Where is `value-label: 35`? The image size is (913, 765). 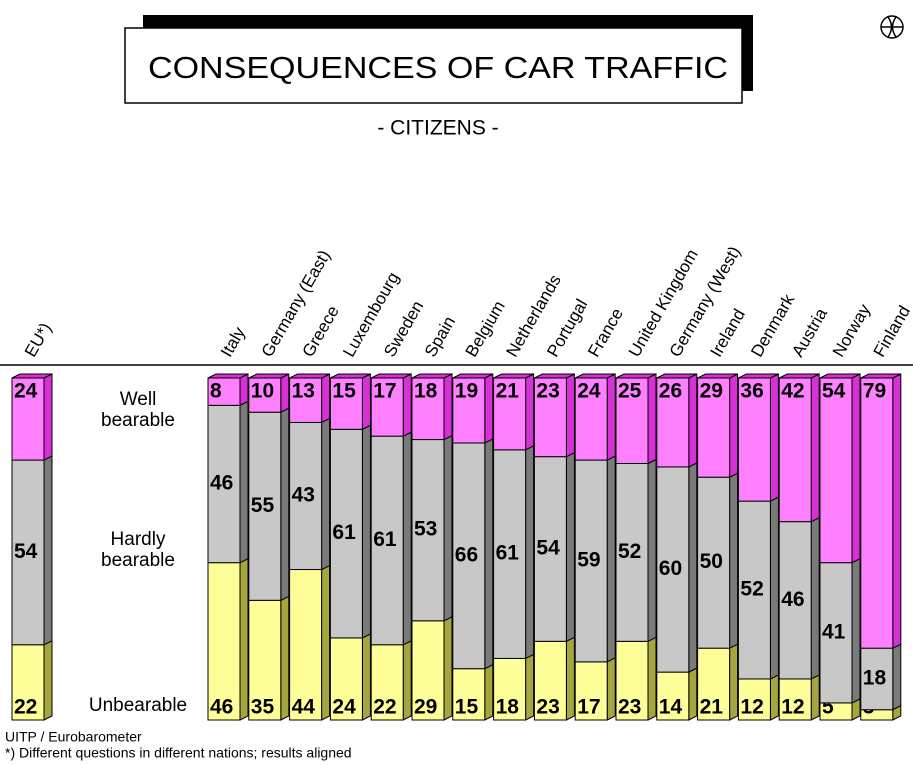 value-label: 35 is located at coordinates (263, 707).